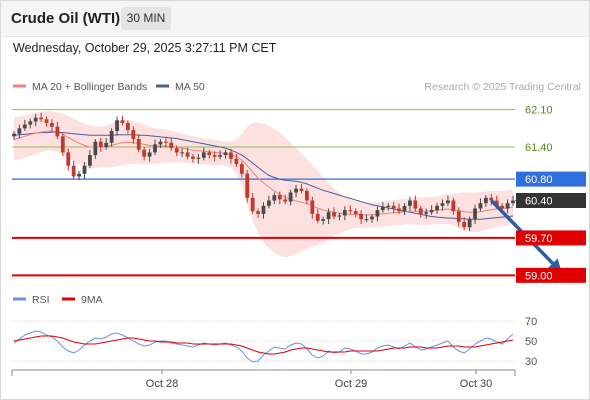 This screenshot has width=590, height=400. I want to click on level-label-60-80: 60.80, so click(539, 180).